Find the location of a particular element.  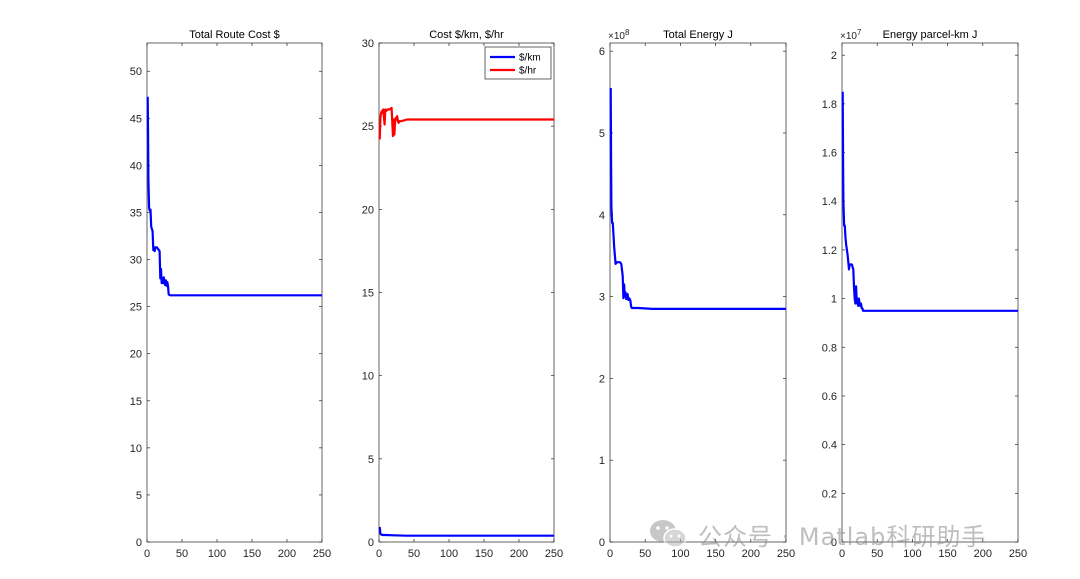

y-tick-label: 40 is located at coordinates (136, 166).